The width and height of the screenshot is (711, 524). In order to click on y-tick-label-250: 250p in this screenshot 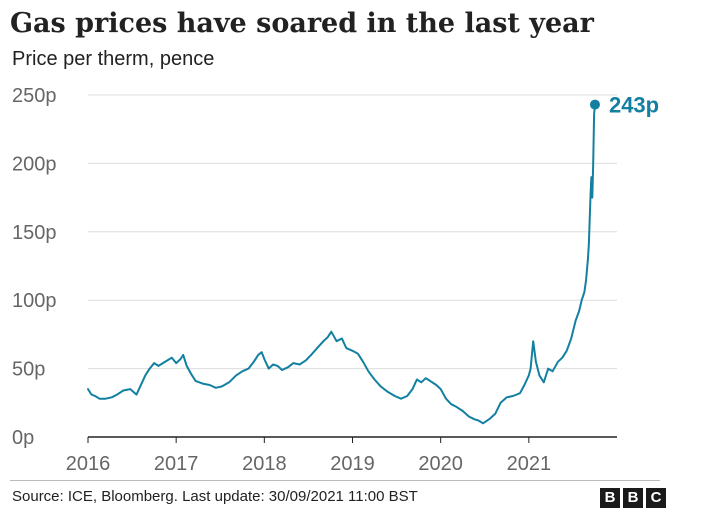, I will do `click(34, 96)`.